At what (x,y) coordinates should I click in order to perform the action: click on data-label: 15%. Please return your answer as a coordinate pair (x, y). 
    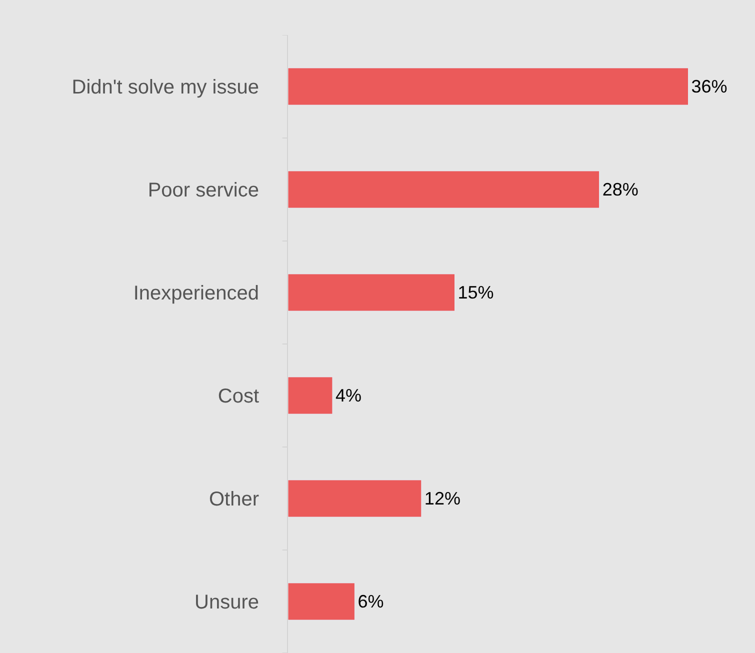
    Looking at the image, I should click on (476, 292).